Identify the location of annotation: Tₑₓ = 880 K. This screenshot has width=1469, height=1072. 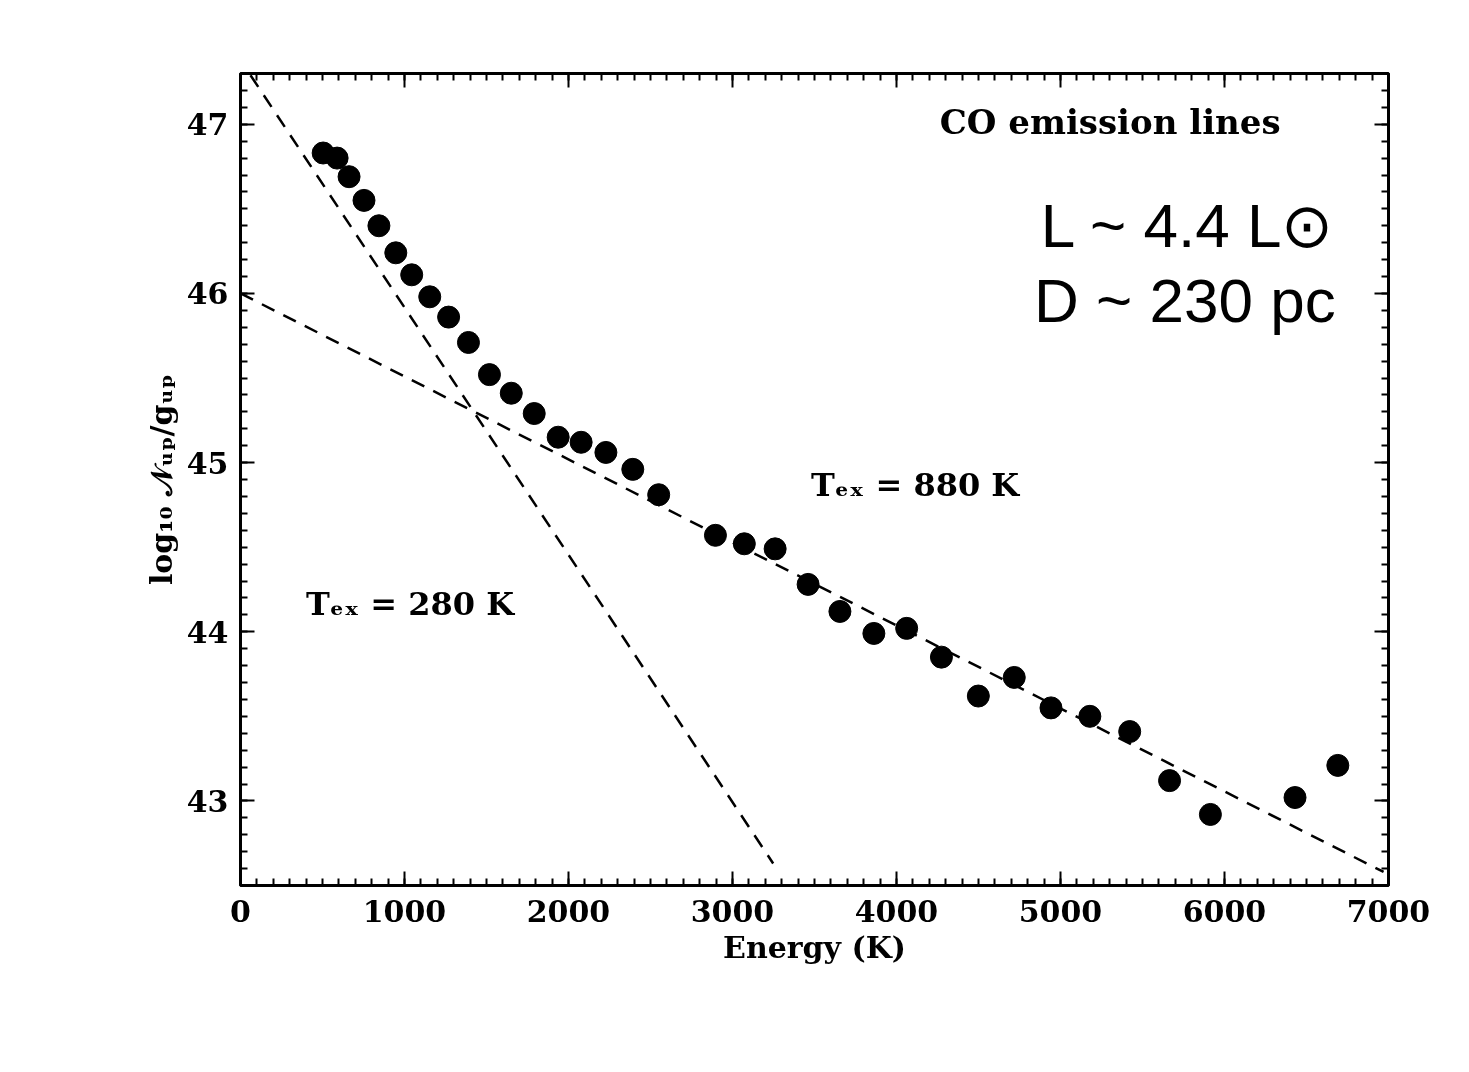
(916, 485).